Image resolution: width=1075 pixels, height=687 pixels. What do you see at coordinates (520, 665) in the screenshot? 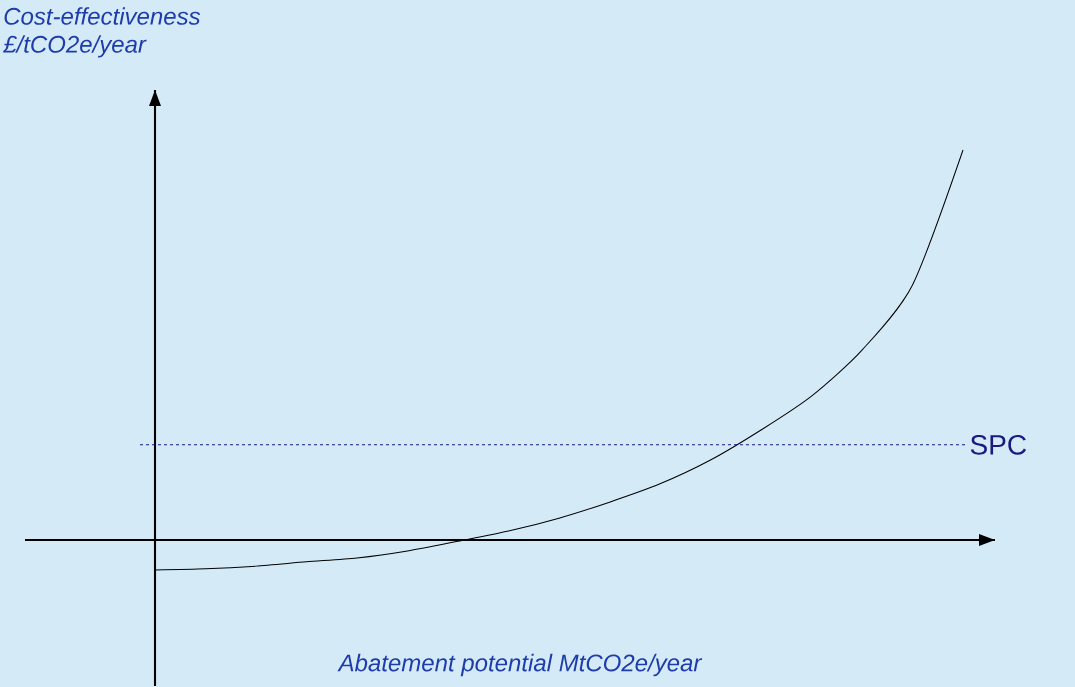
I see `x-axis-title: Abatement potential MtCO2e/year` at bounding box center [520, 665].